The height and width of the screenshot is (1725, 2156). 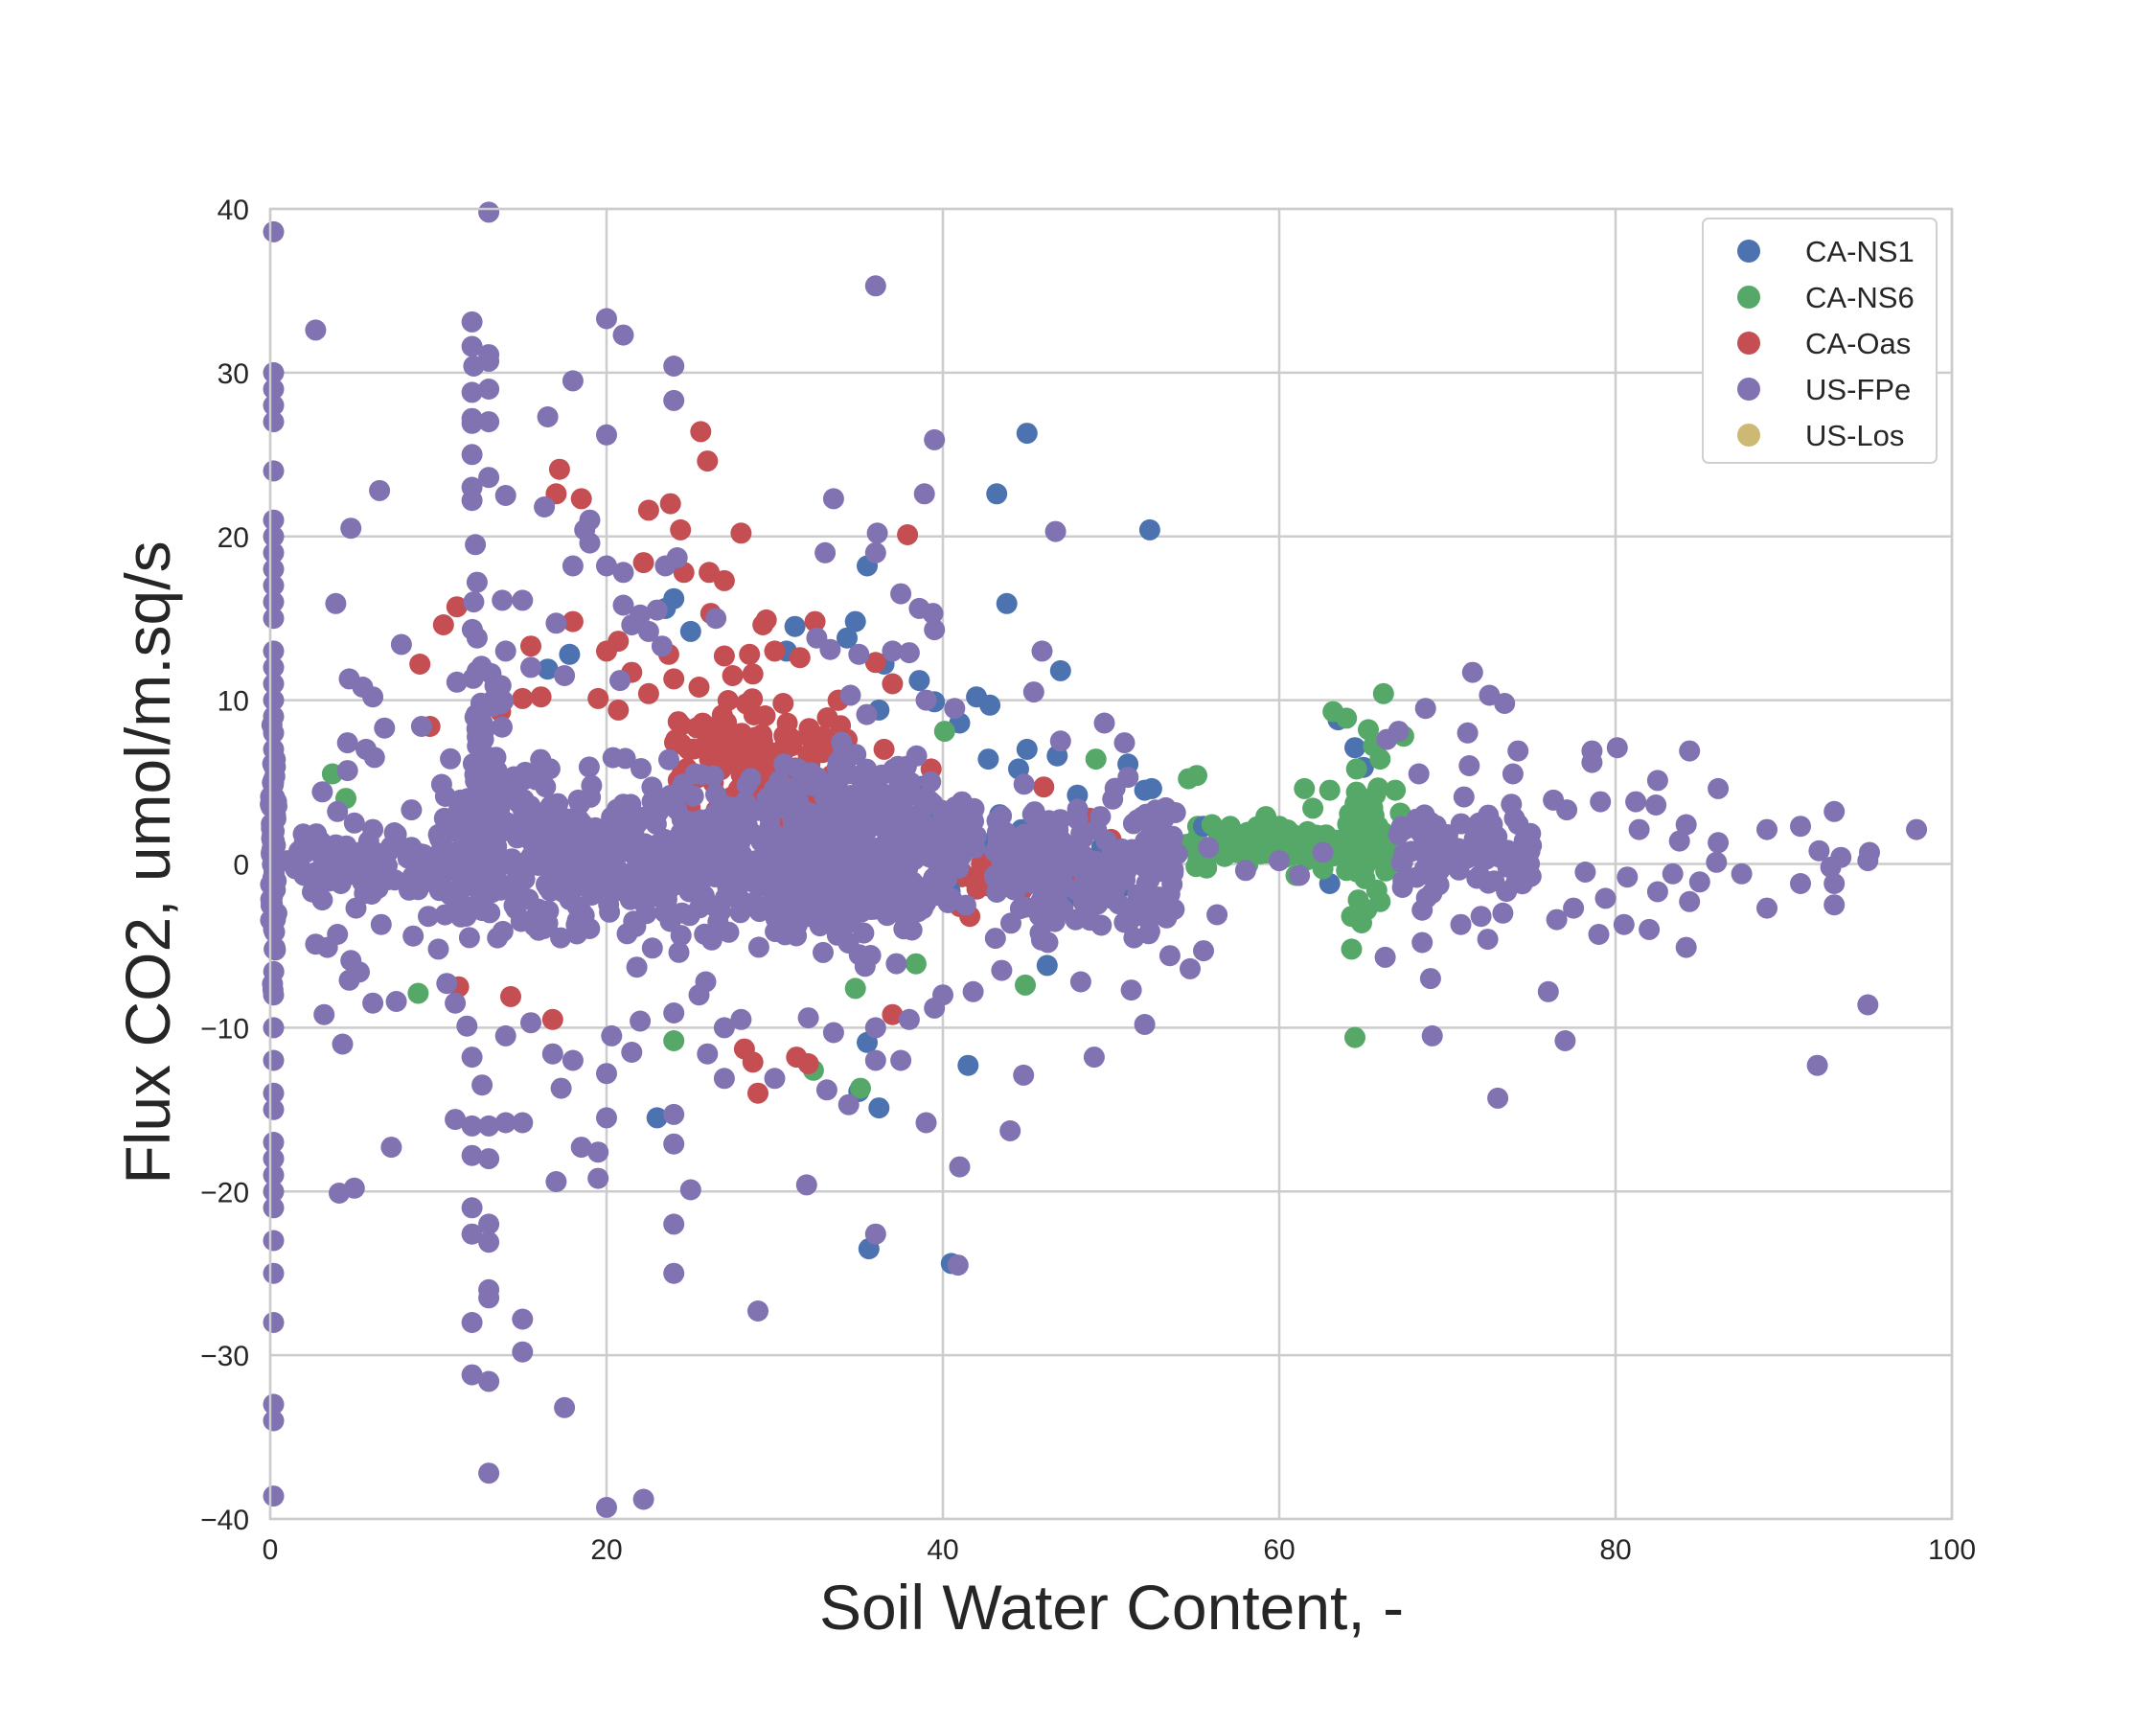 I want to click on legend-marker-us-los, so click(x=1748, y=435).